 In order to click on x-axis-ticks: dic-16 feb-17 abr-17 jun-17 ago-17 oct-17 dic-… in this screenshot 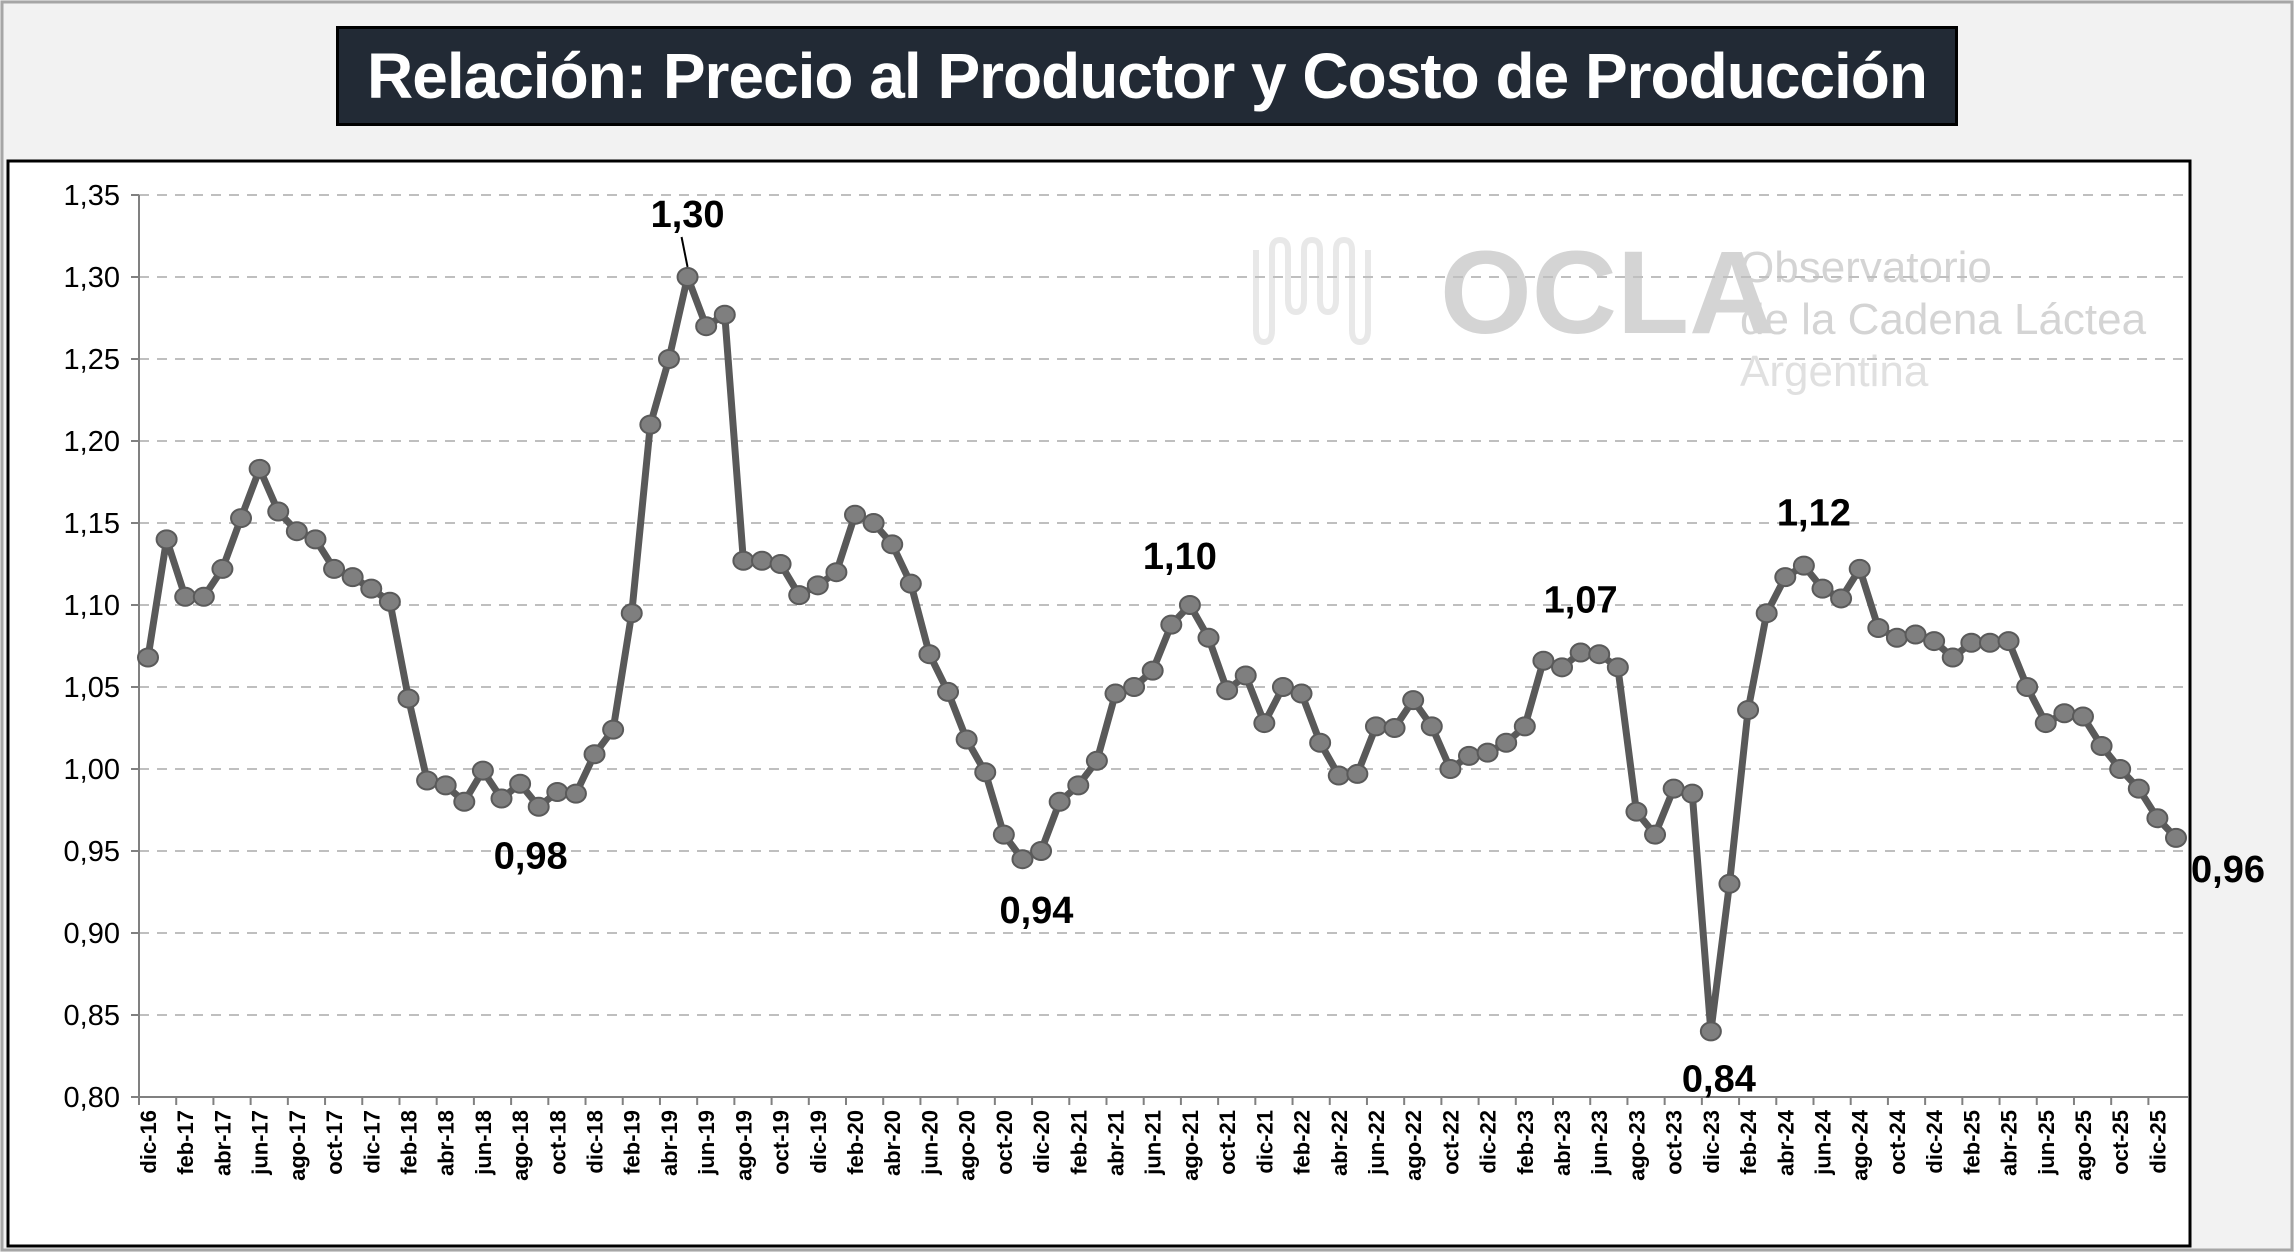, I will do `click(1153, 1139)`.